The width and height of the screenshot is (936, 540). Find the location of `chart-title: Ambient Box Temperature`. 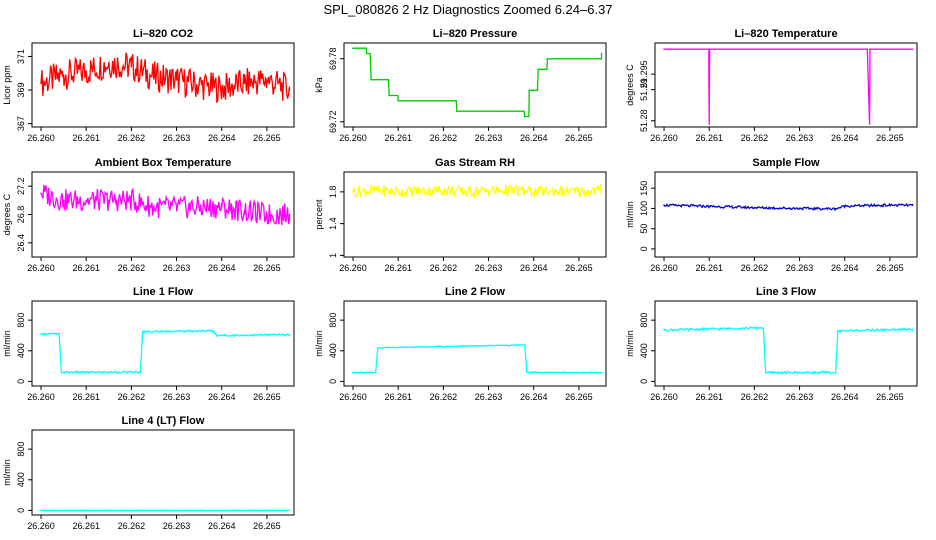

chart-title: Ambient Box Temperature is located at coordinates (163, 163).